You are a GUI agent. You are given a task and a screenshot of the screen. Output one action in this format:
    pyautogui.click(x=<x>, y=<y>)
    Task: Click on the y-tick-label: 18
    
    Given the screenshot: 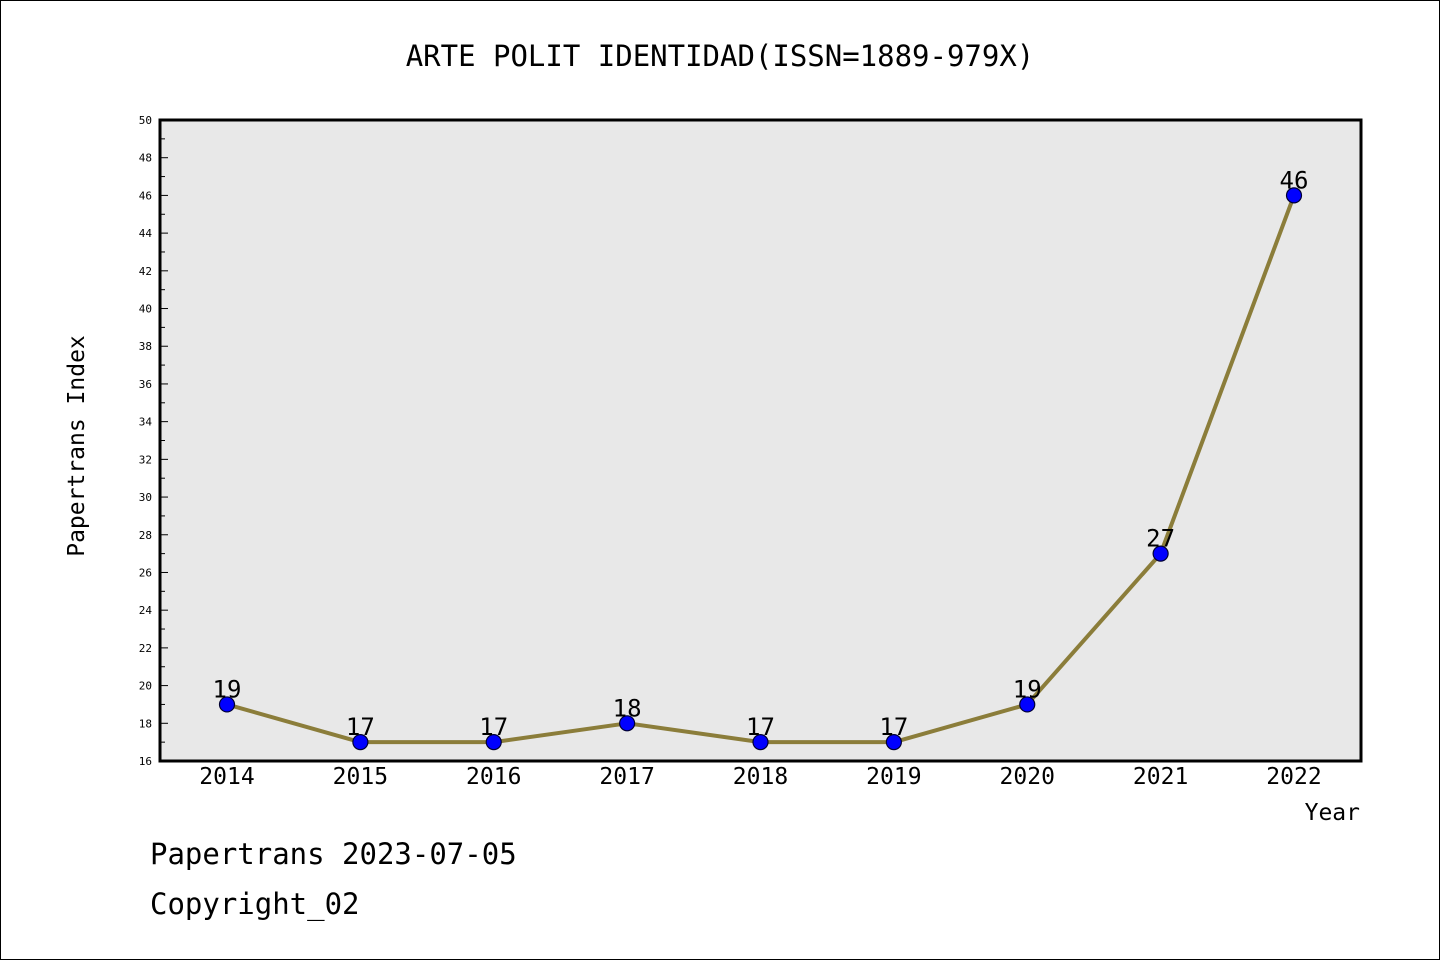 What is the action you would take?
    pyautogui.click(x=145, y=723)
    